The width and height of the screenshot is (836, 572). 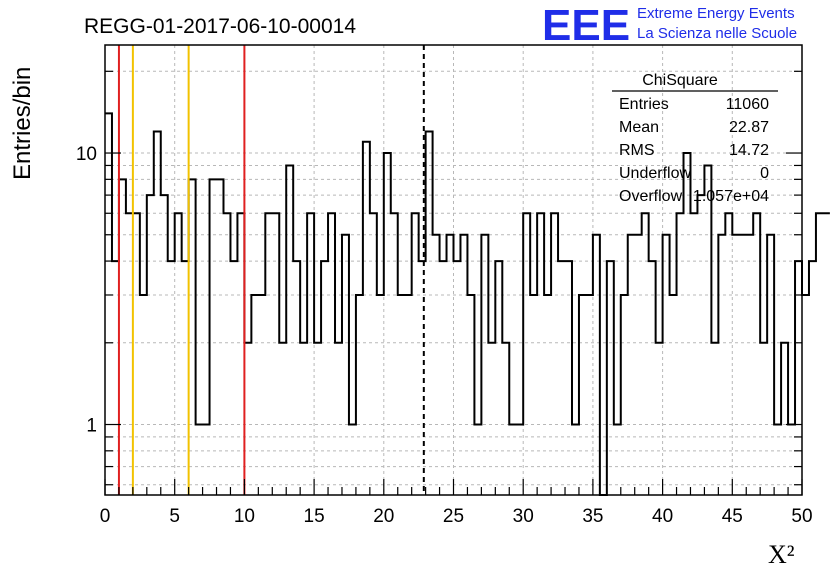 What do you see at coordinates (639, 127) in the screenshot?
I see `stats-label-mean: Mean` at bounding box center [639, 127].